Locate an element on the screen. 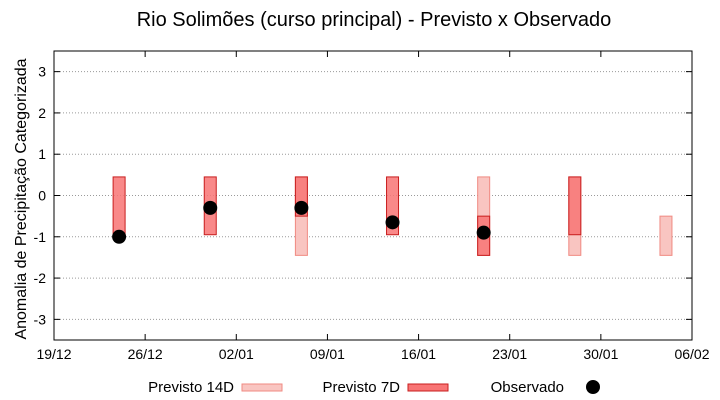 Image resolution: width=720 pixels, height=400 pixels. legend-swatch-previsto-7d is located at coordinates (428, 387).